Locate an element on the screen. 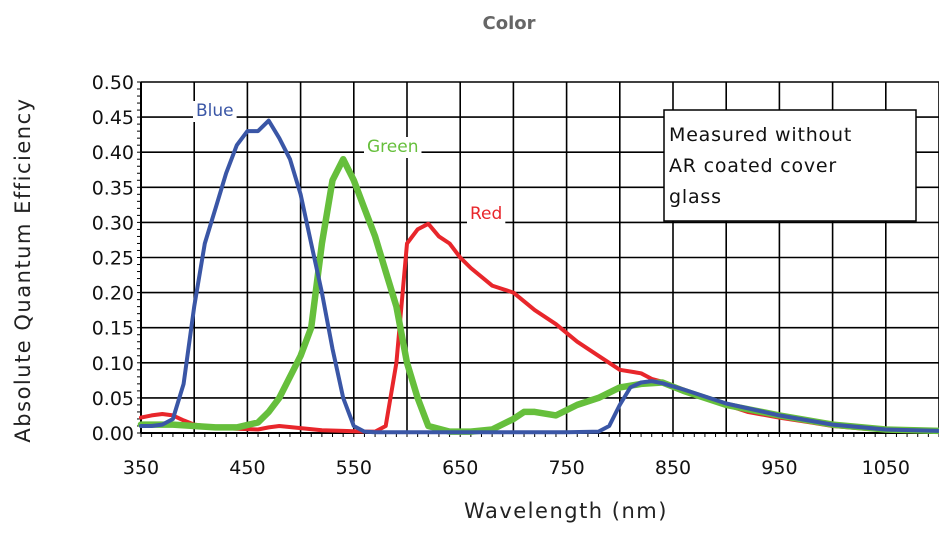  x-tick-label: 950 is located at coordinates (779, 468).